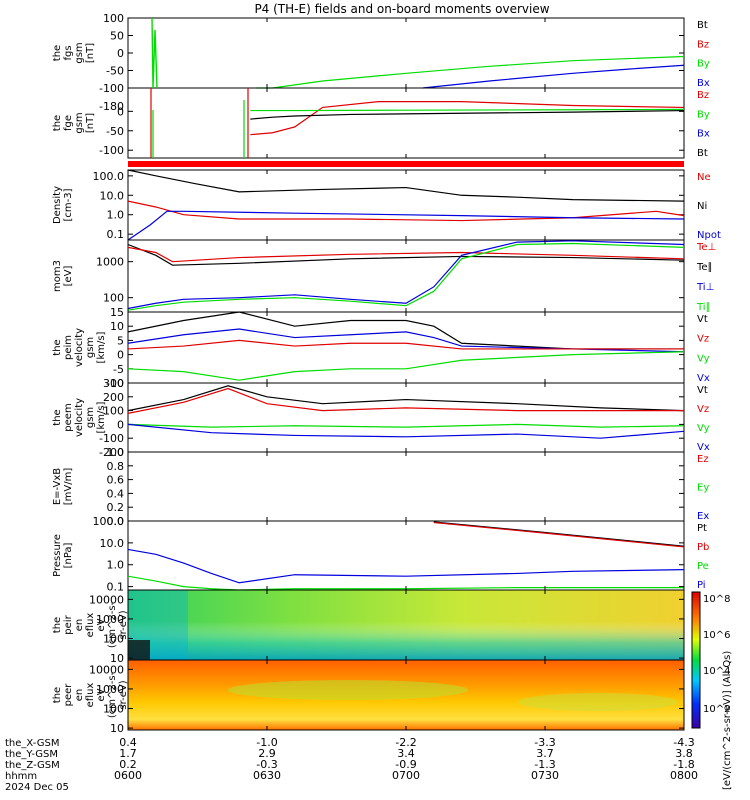  Describe the element at coordinates (702, 319) in the screenshot. I see `legend-vt: Vt` at that location.